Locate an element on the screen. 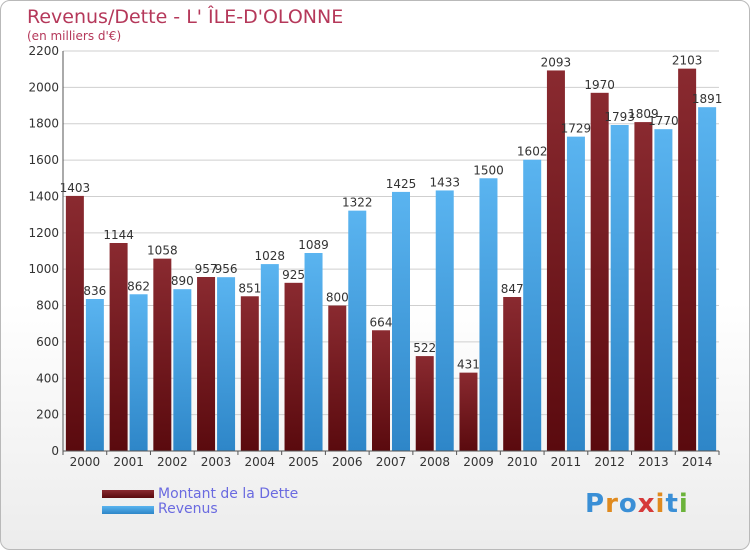 This screenshot has height=550, width=750. data-label-debt: 800 is located at coordinates (337, 298).